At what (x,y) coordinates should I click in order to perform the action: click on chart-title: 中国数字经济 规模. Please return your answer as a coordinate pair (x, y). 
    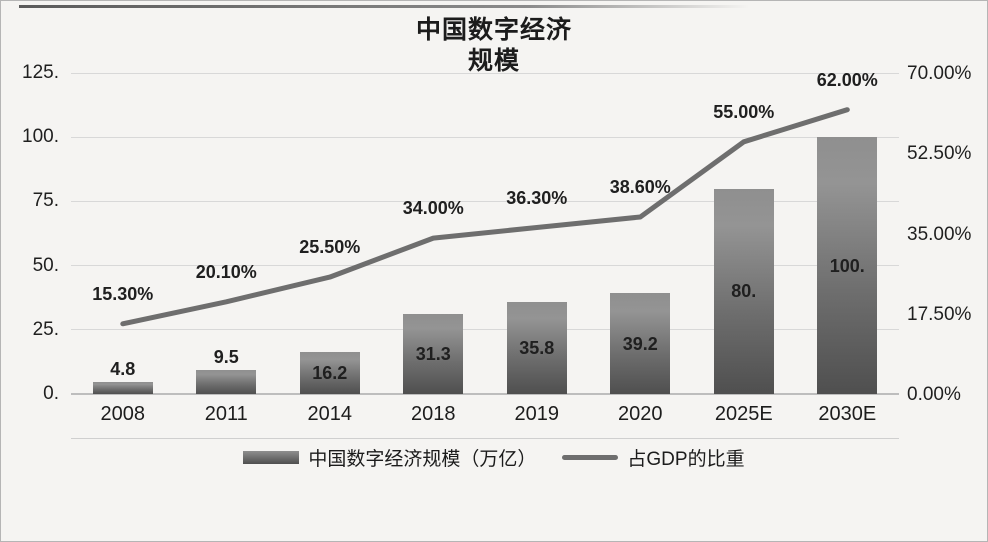
    Looking at the image, I should click on (494, 46).